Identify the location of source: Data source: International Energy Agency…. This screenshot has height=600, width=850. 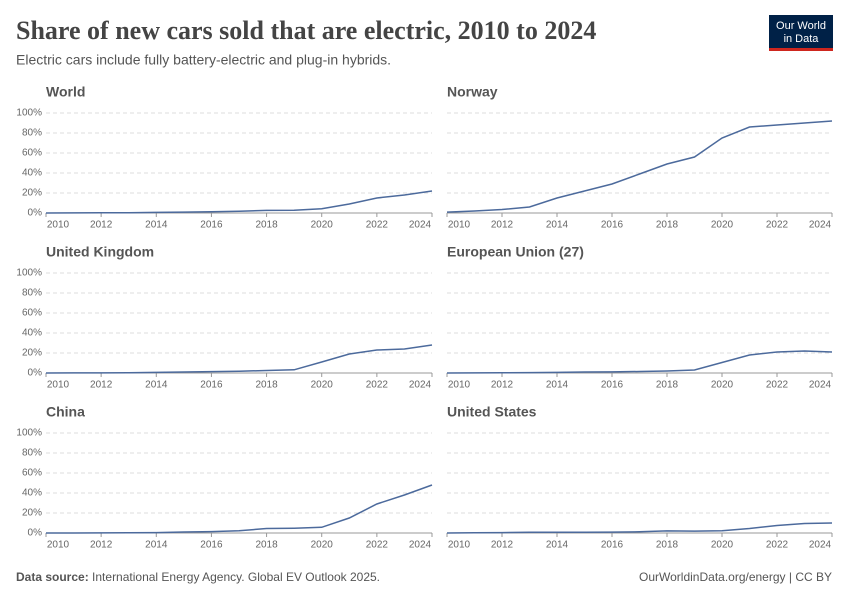
(198, 577).